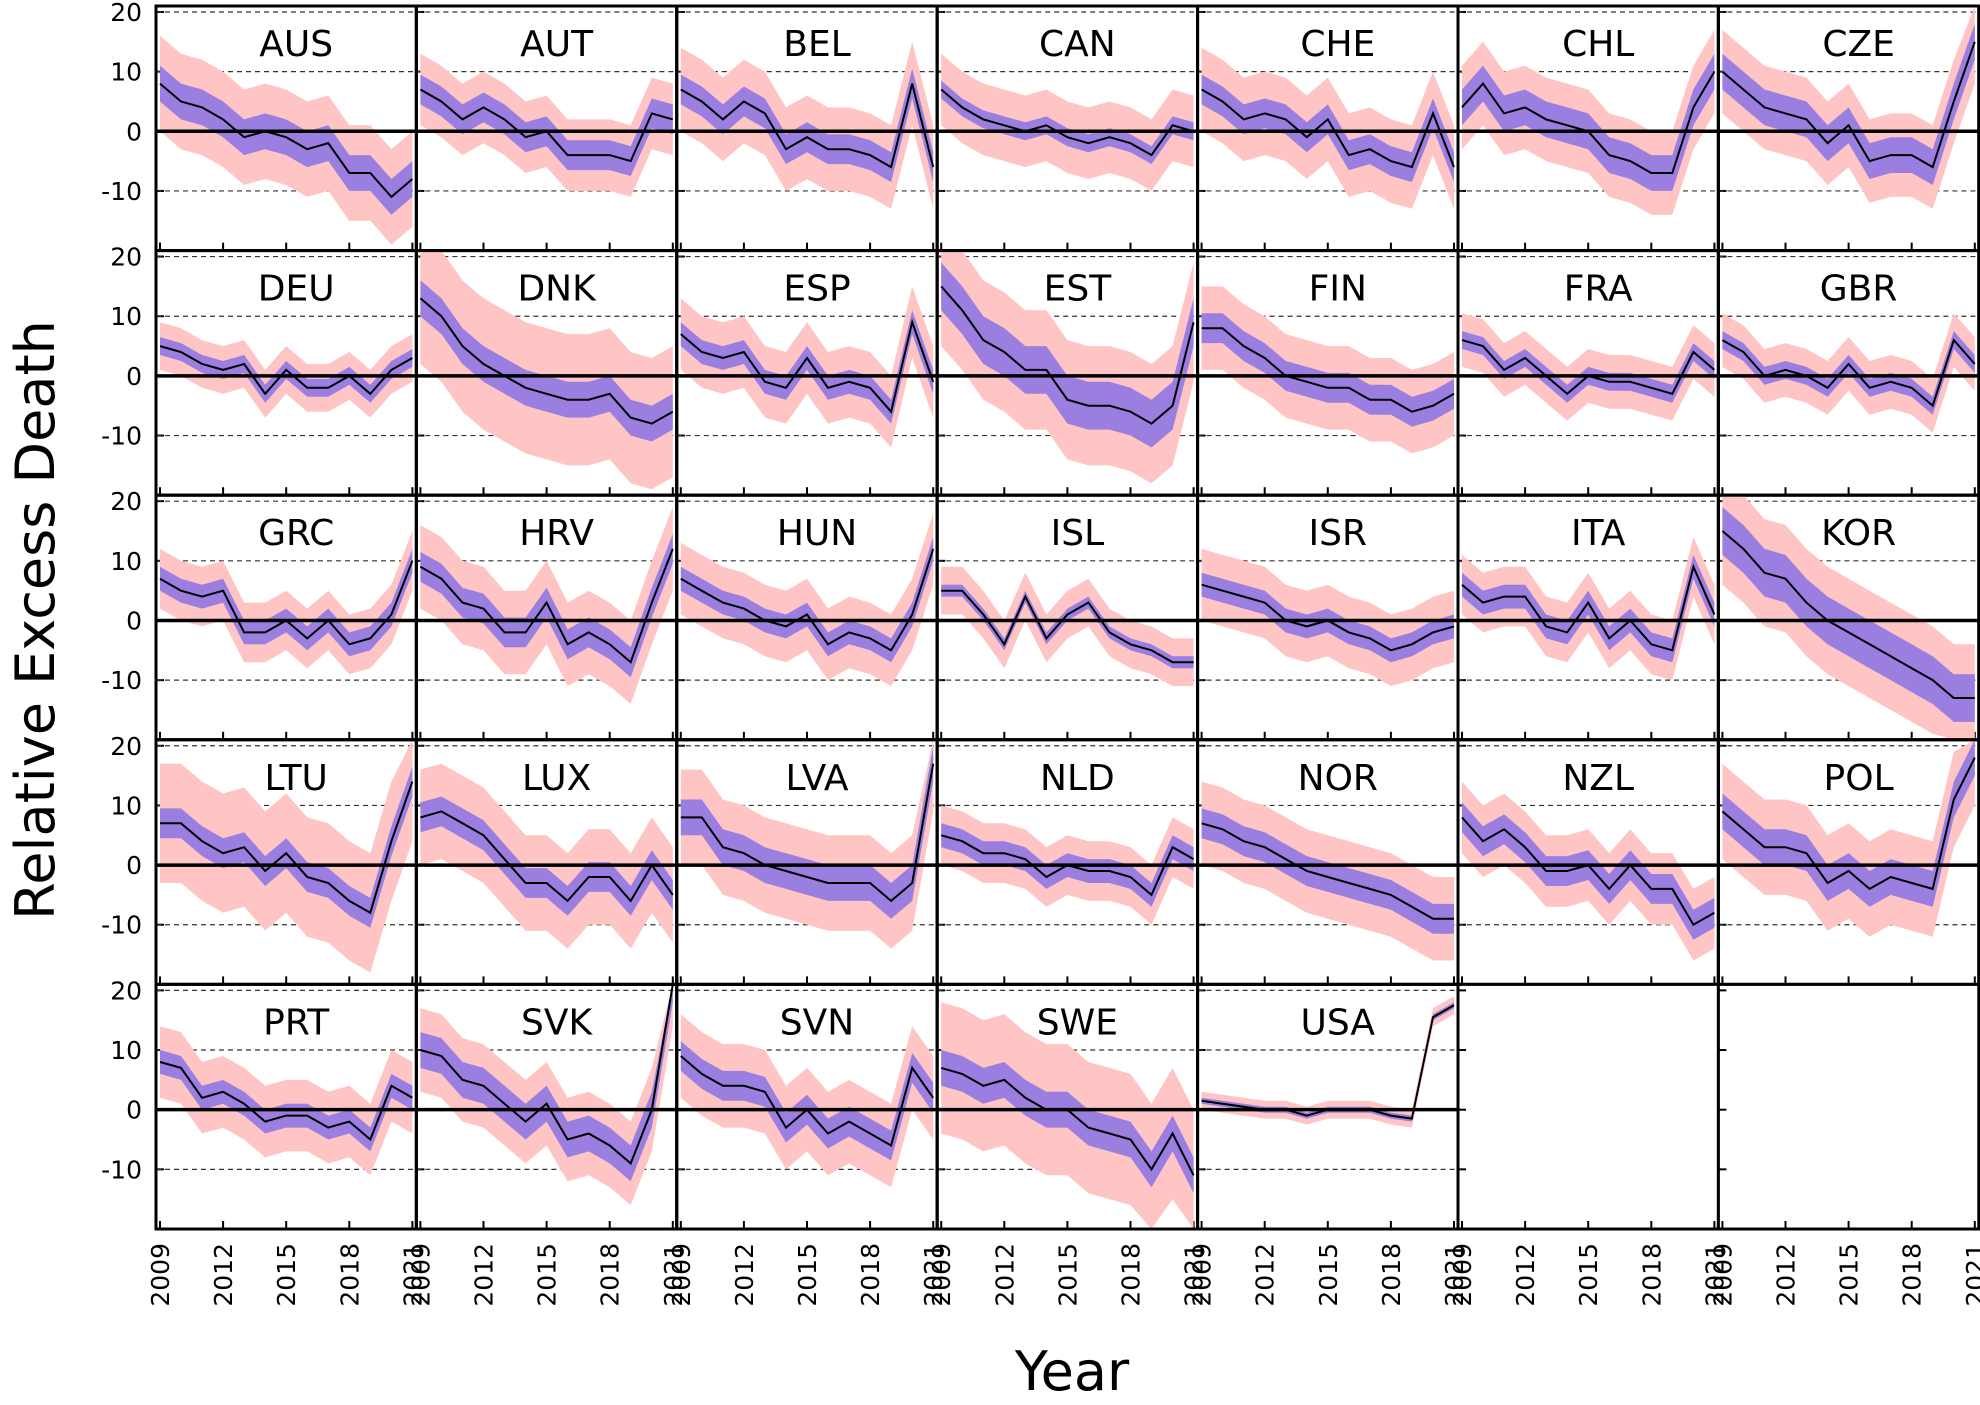  I want to click on x-axis-title: Year, so click(1072, 1371).